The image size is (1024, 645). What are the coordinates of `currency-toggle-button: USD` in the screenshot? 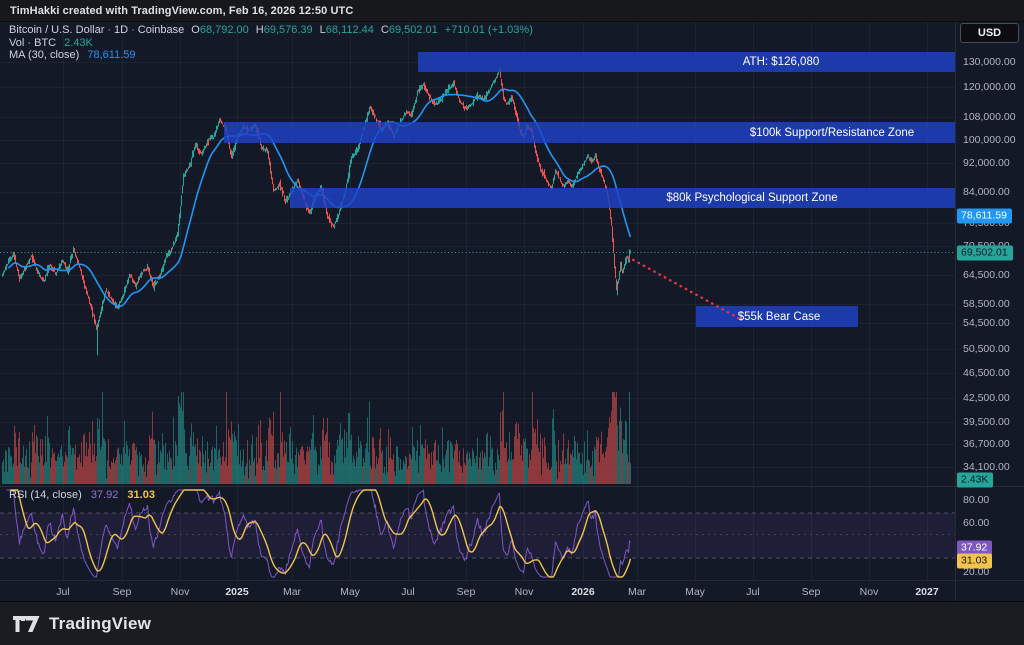 It's located at (989, 33).